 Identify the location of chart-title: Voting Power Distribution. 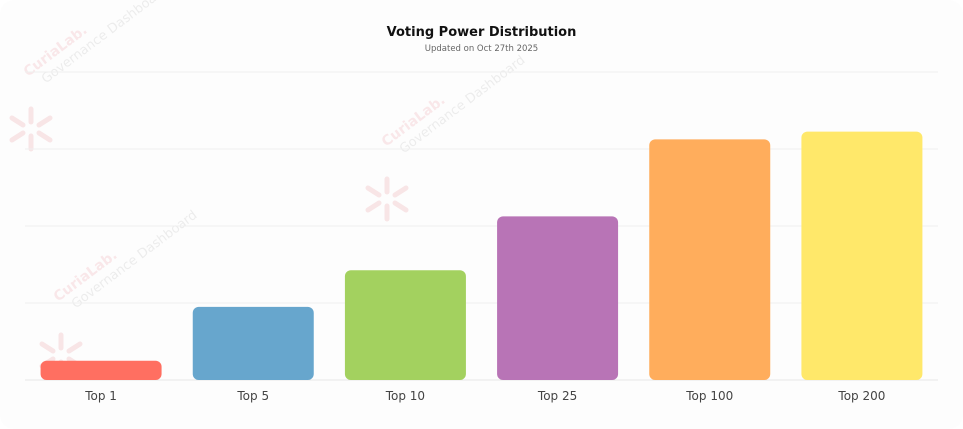
(481, 32).